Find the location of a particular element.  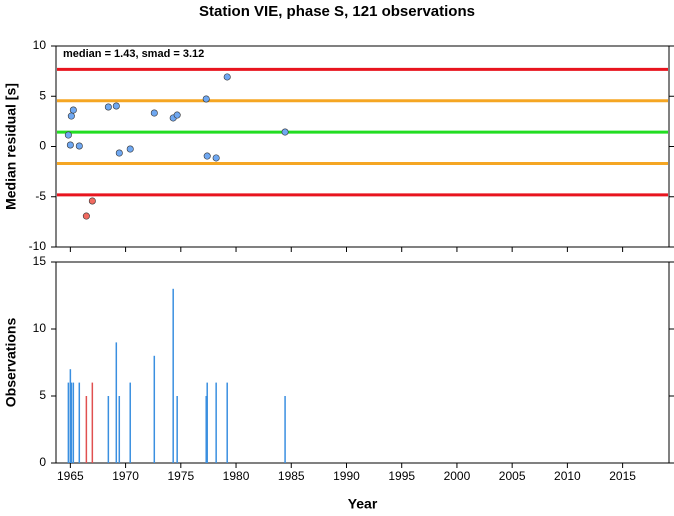

x-axis-label: Year is located at coordinates (363, 503).